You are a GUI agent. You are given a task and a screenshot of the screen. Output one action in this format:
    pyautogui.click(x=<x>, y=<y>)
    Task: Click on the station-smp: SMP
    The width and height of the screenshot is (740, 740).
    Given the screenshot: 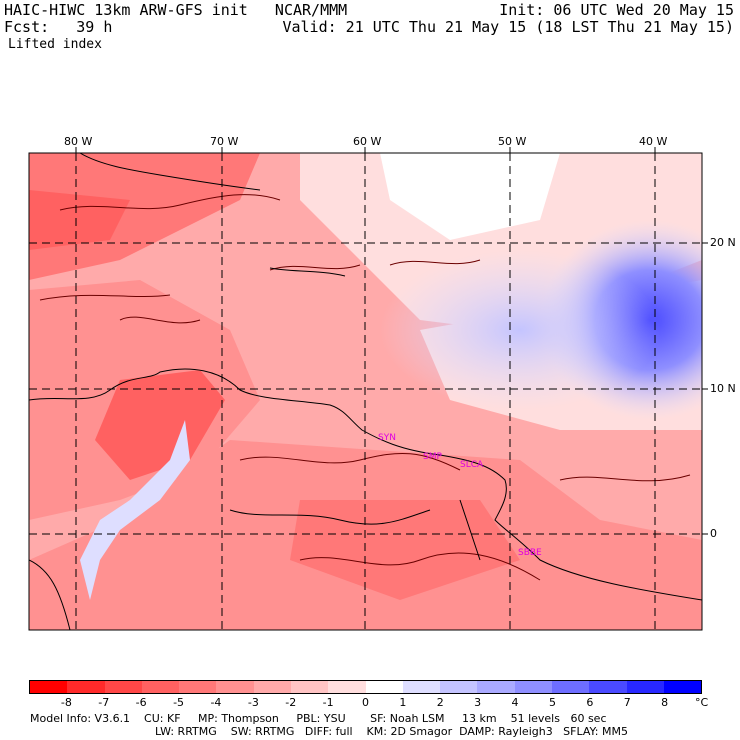 What is the action you would take?
    pyautogui.click(x=432, y=457)
    